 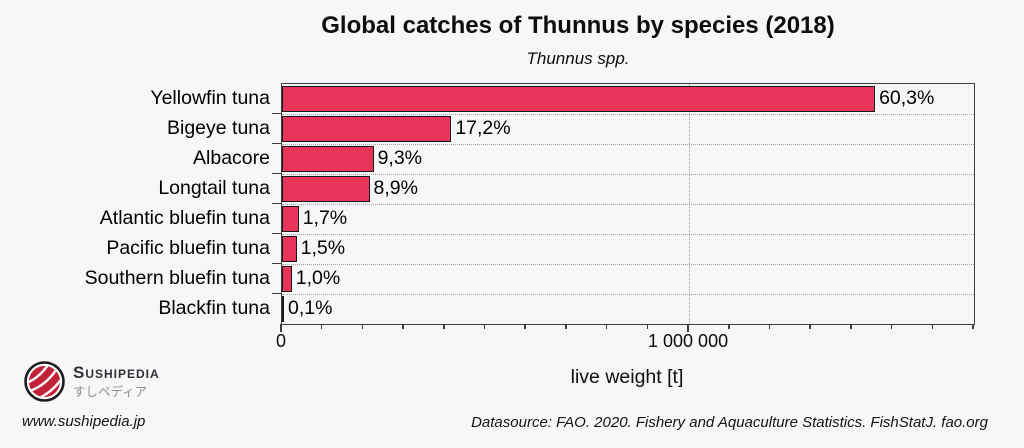 What do you see at coordinates (116, 372) in the screenshot?
I see `brand-name: Sushipedia` at bounding box center [116, 372].